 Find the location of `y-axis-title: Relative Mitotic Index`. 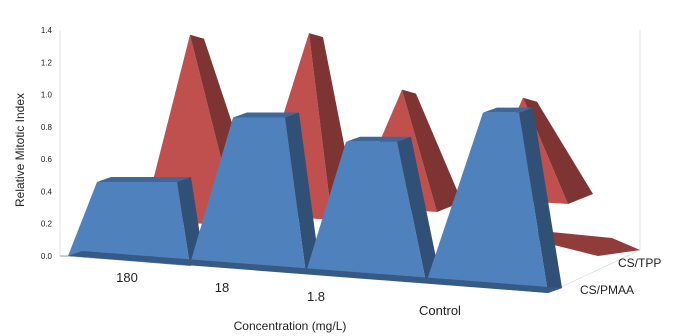

y-axis-title: Relative Mitotic Index is located at coordinates (20, 150).